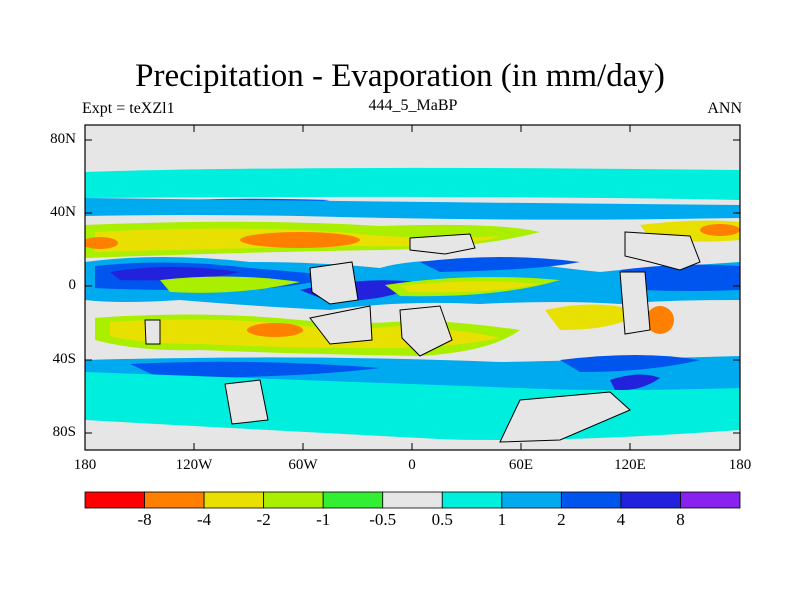 This screenshot has width=800, height=600. Describe the element at coordinates (413, 105) in the screenshot. I see `period-label: 444_5_MaBP` at that location.